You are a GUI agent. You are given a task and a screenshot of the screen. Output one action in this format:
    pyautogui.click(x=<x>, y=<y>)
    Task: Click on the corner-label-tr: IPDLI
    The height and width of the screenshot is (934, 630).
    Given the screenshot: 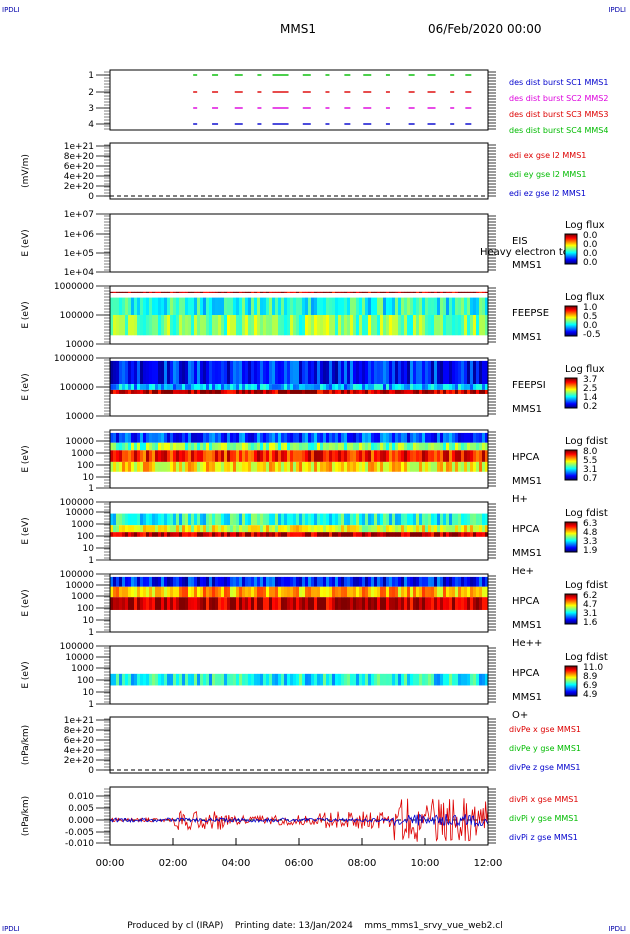 What is the action you would take?
    pyautogui.click(x=617, y=10)
    